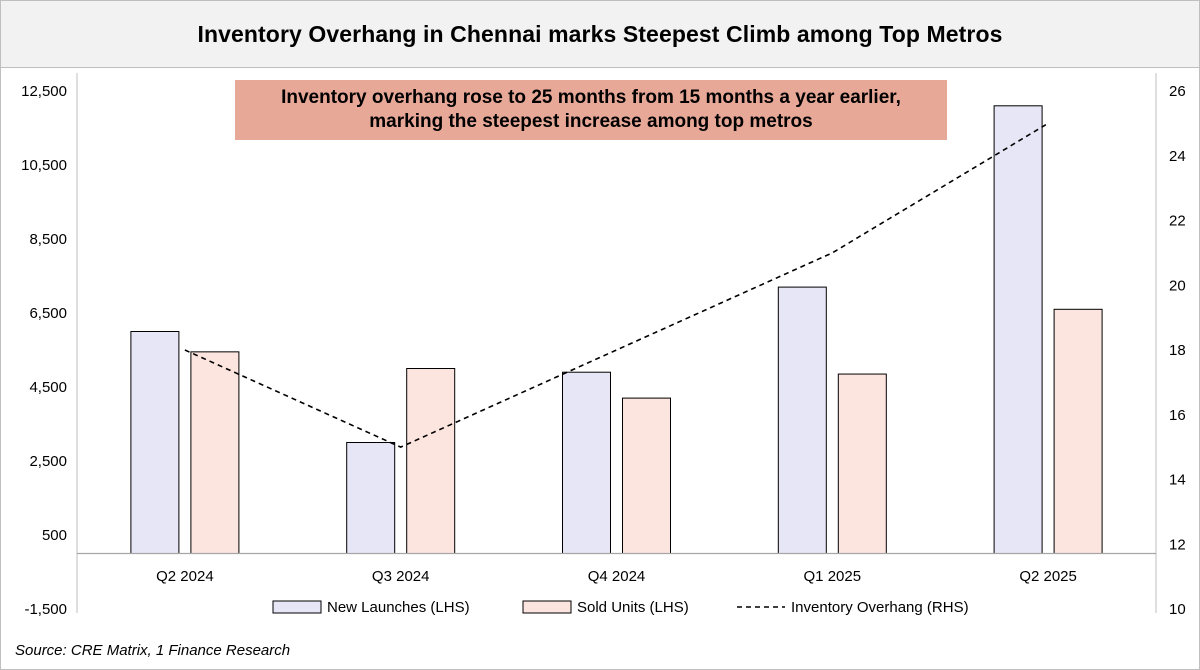  Describe the element at coordinates (833, 576) in the screenshot. I see `category-label: Q1 2025` at that location.